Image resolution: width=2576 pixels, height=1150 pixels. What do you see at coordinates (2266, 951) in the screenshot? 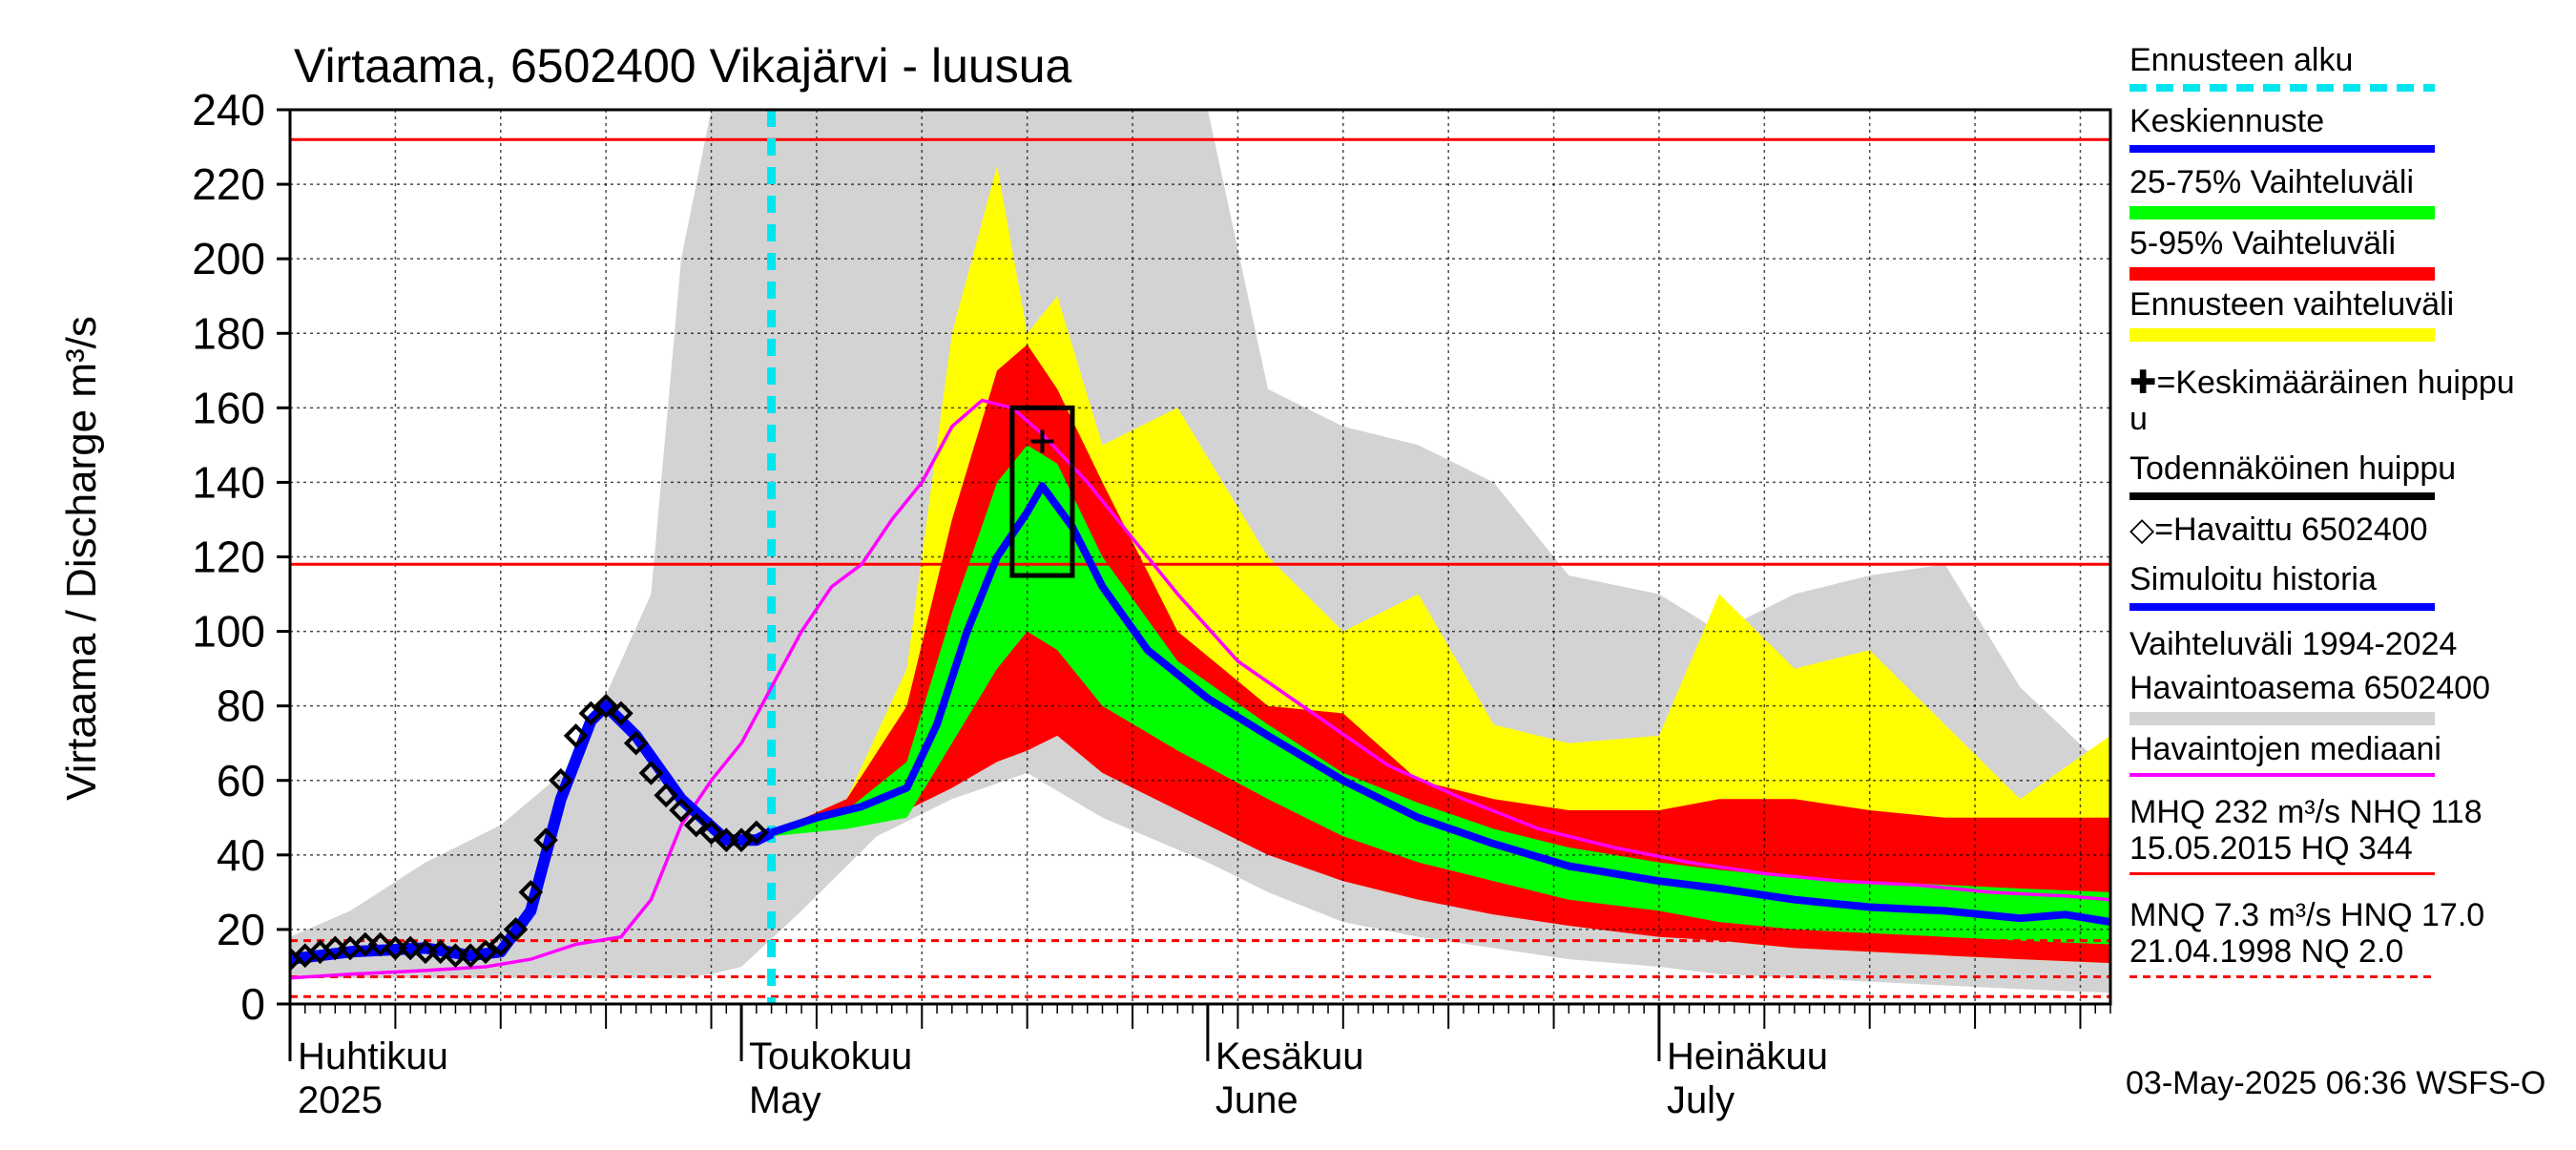
I see `legend-label: 21.04.1998 NQ 2.0` at bounding box center [2266, 951].